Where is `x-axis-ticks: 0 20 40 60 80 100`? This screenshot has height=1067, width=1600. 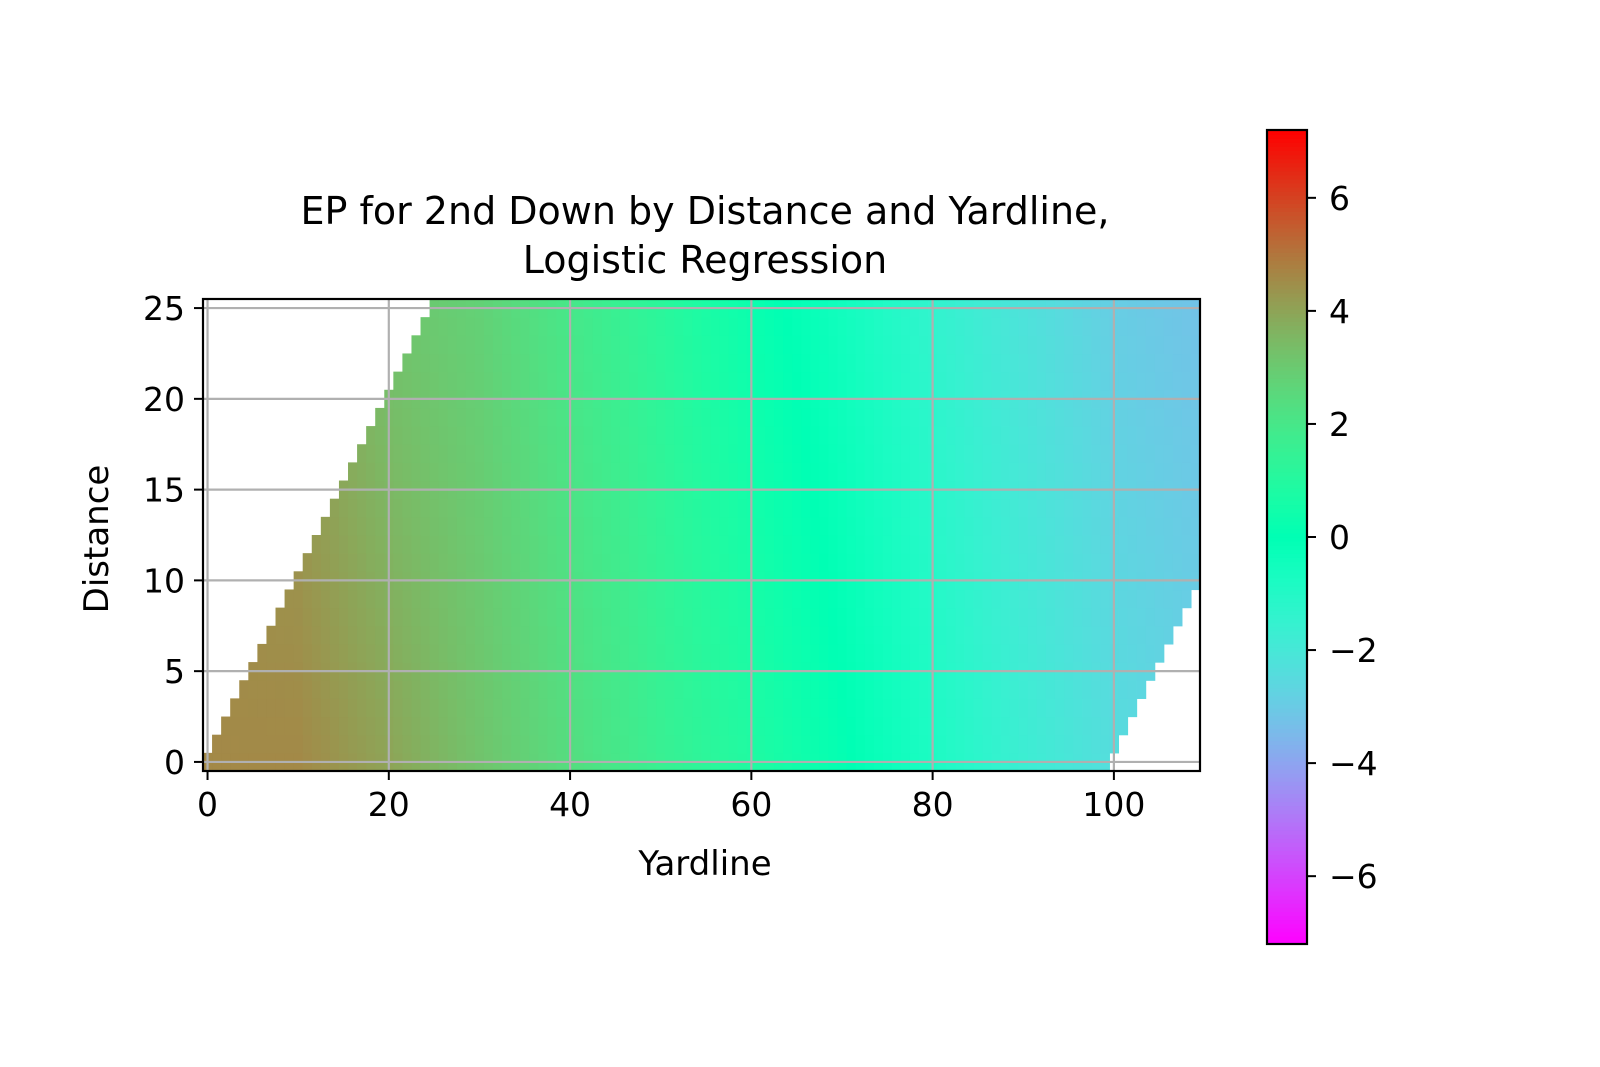
x-axis-ticks: 0 20 40 60 80 100 is located at coordinates (671, 797).